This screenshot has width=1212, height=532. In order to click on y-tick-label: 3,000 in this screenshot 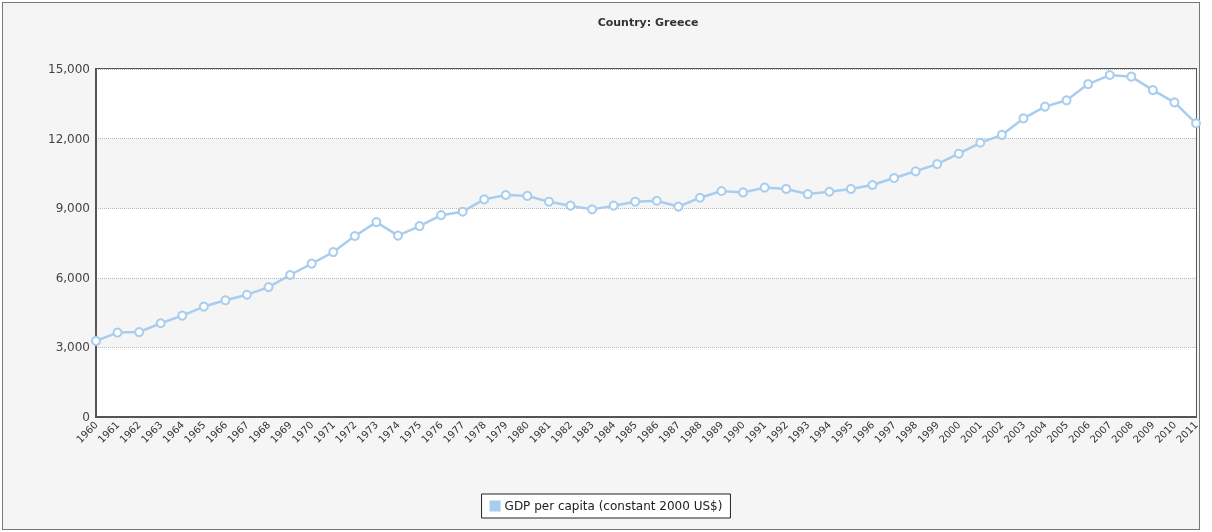, I will do `click(72, 347)`.